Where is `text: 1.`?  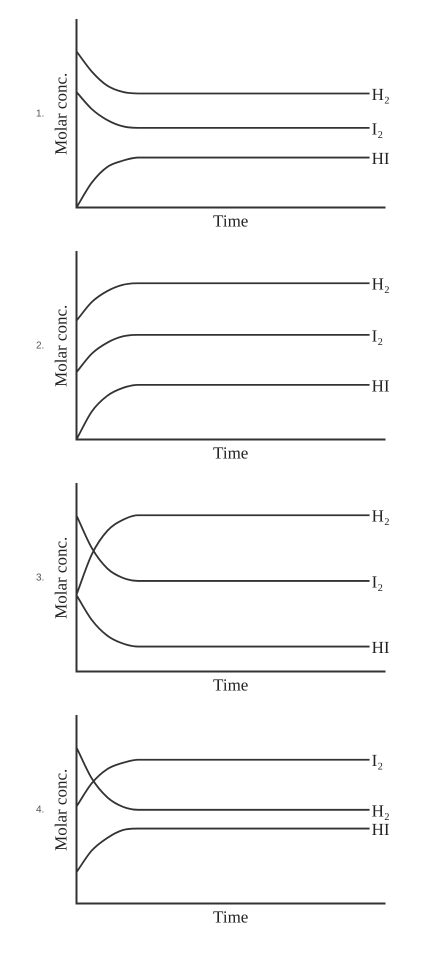 text: 1. is located at coordinates (40, 114).